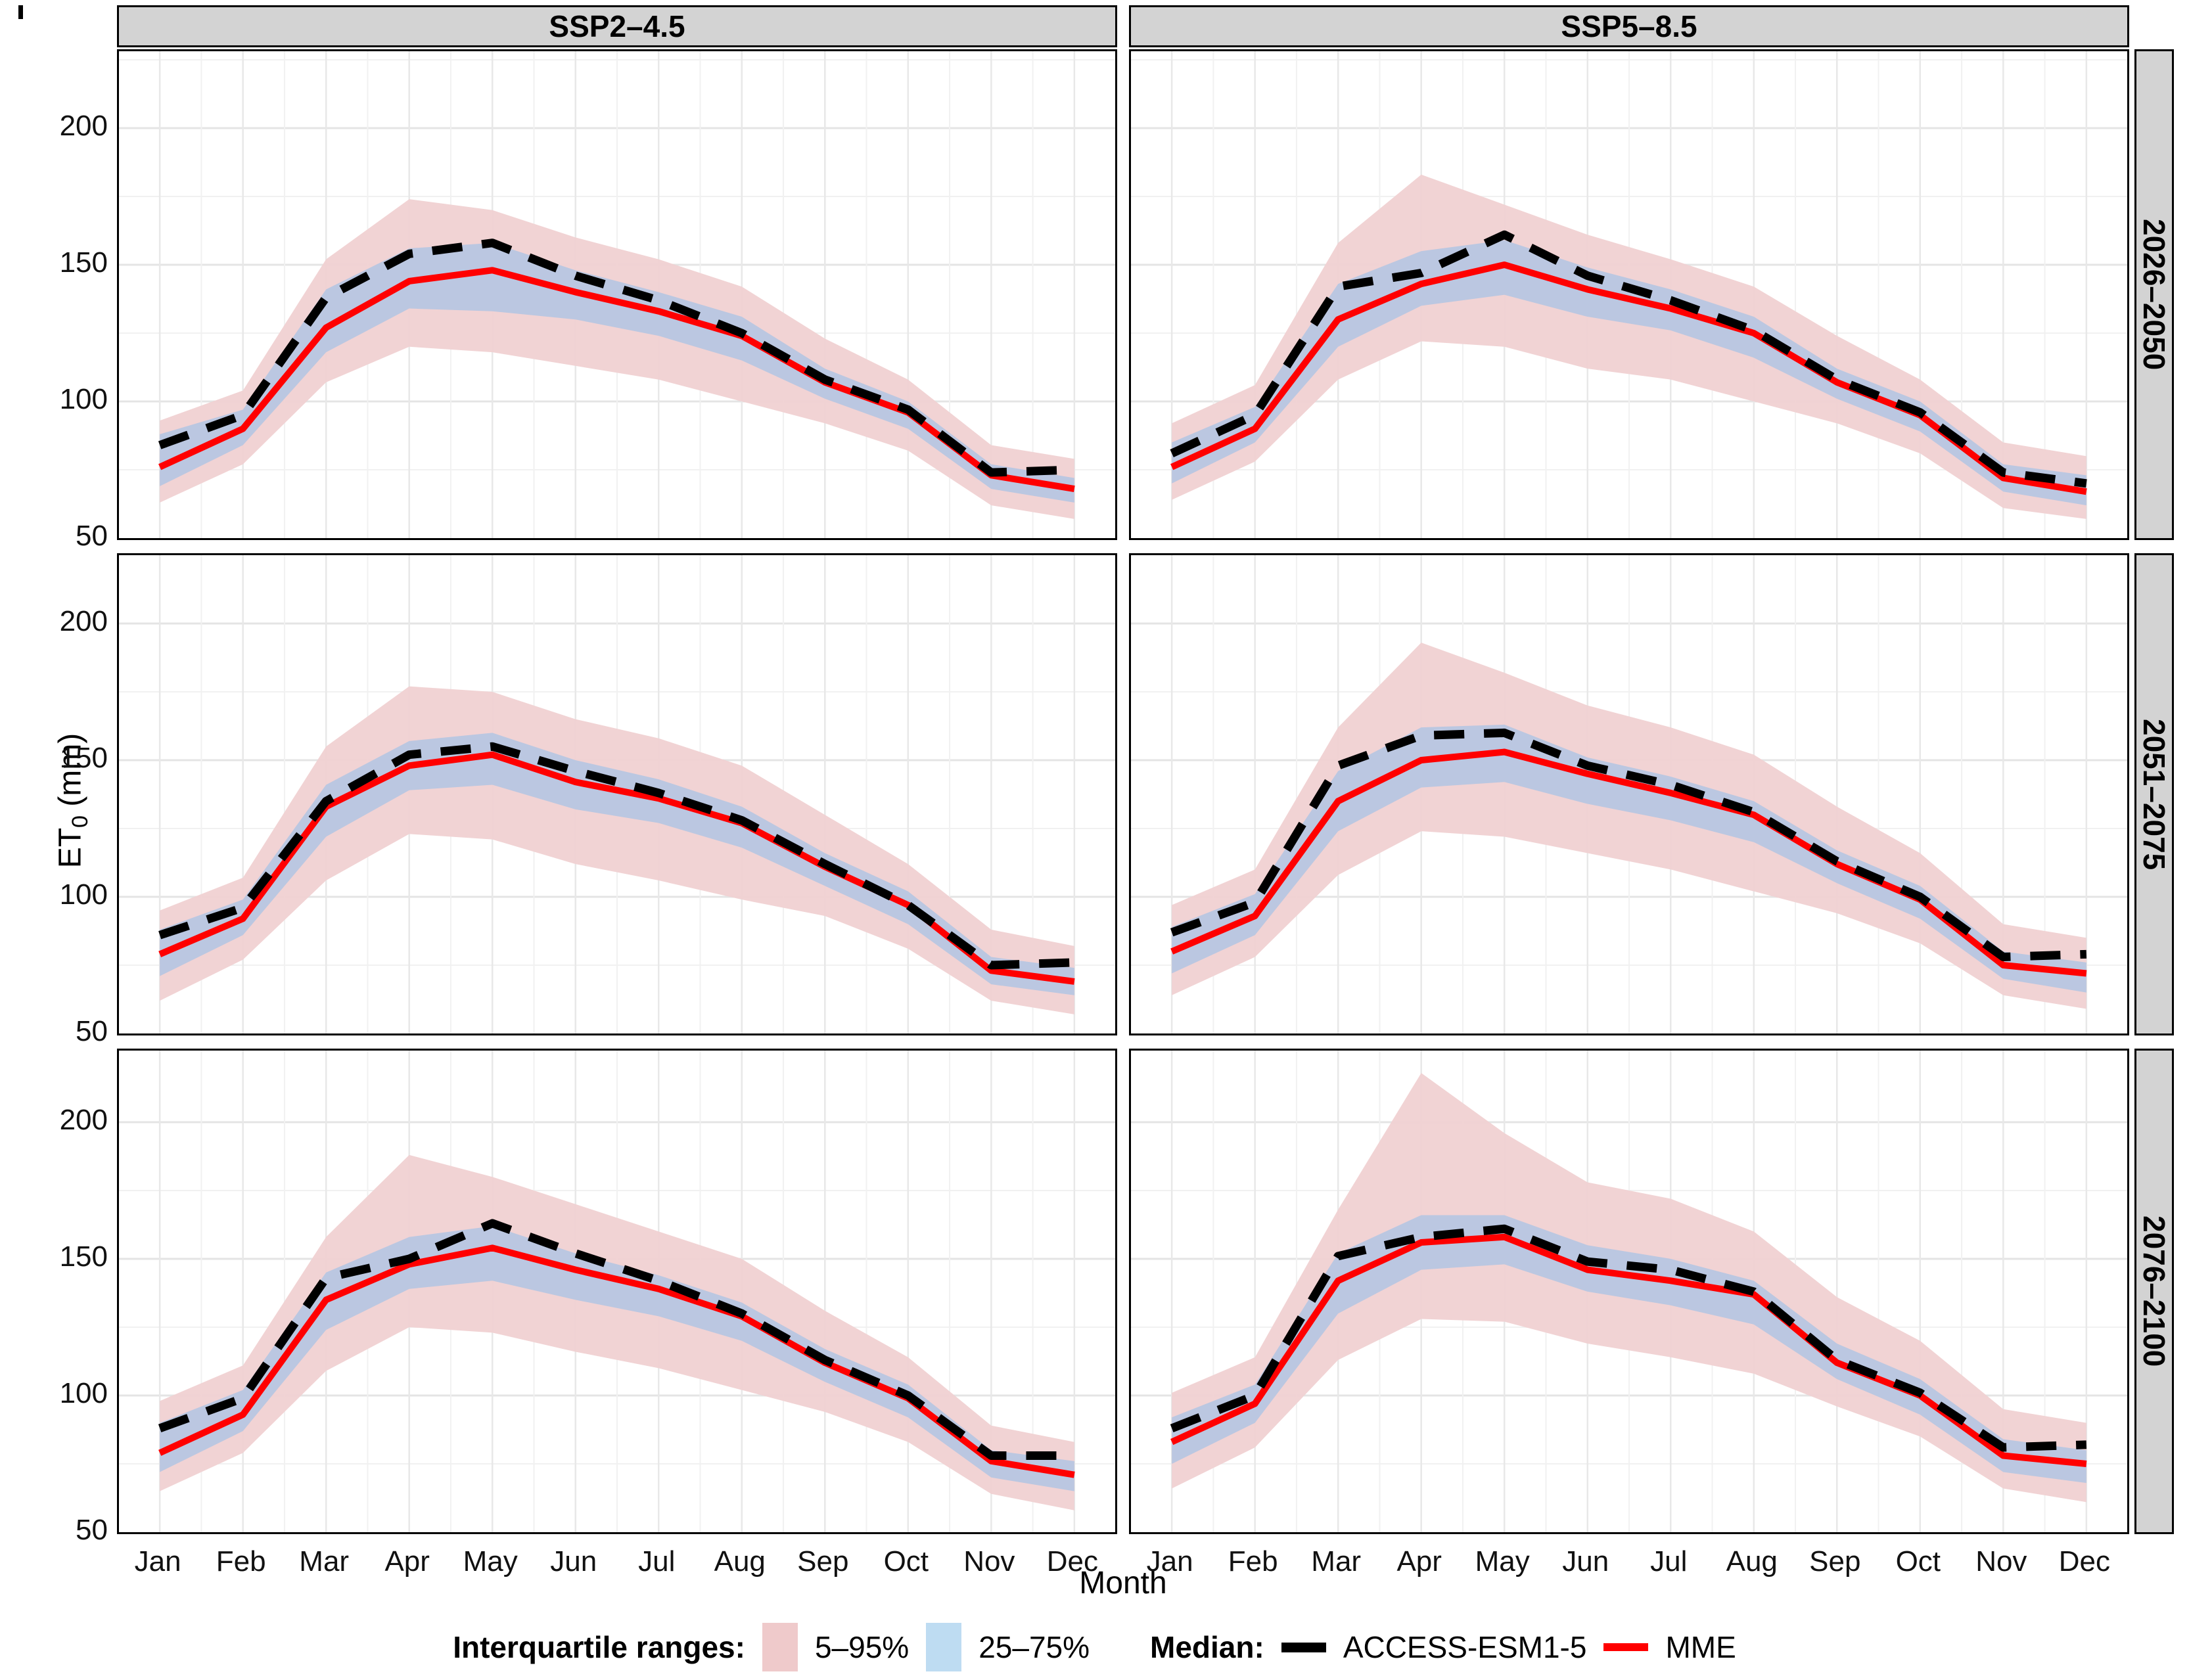 Image resolution: width=2189 pixels, height=1680 pixels. I want to click on legend-range2-label: 25–75%, so click(1035, 1647).